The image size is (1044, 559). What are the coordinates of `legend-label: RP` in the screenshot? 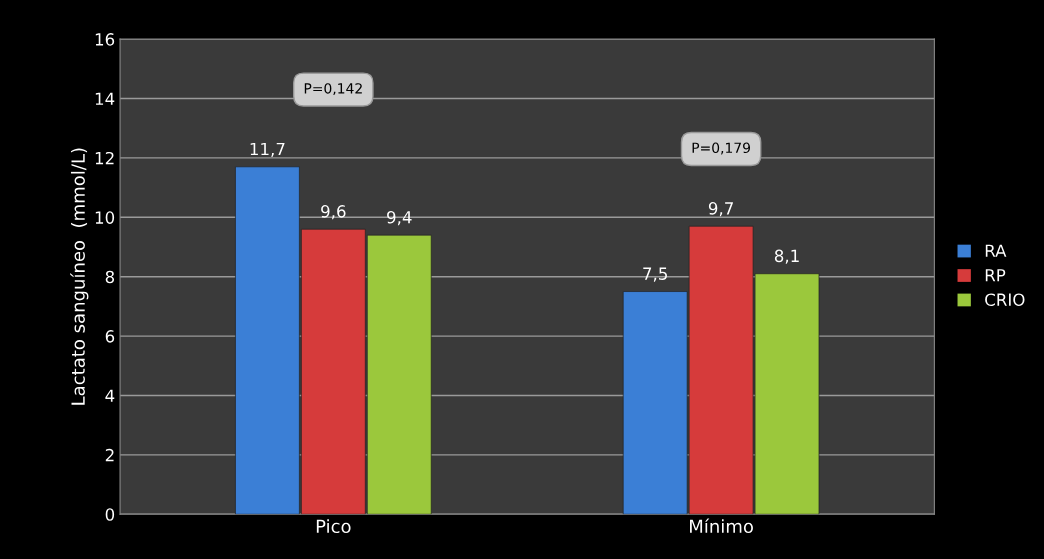 It's located at (995, 275).